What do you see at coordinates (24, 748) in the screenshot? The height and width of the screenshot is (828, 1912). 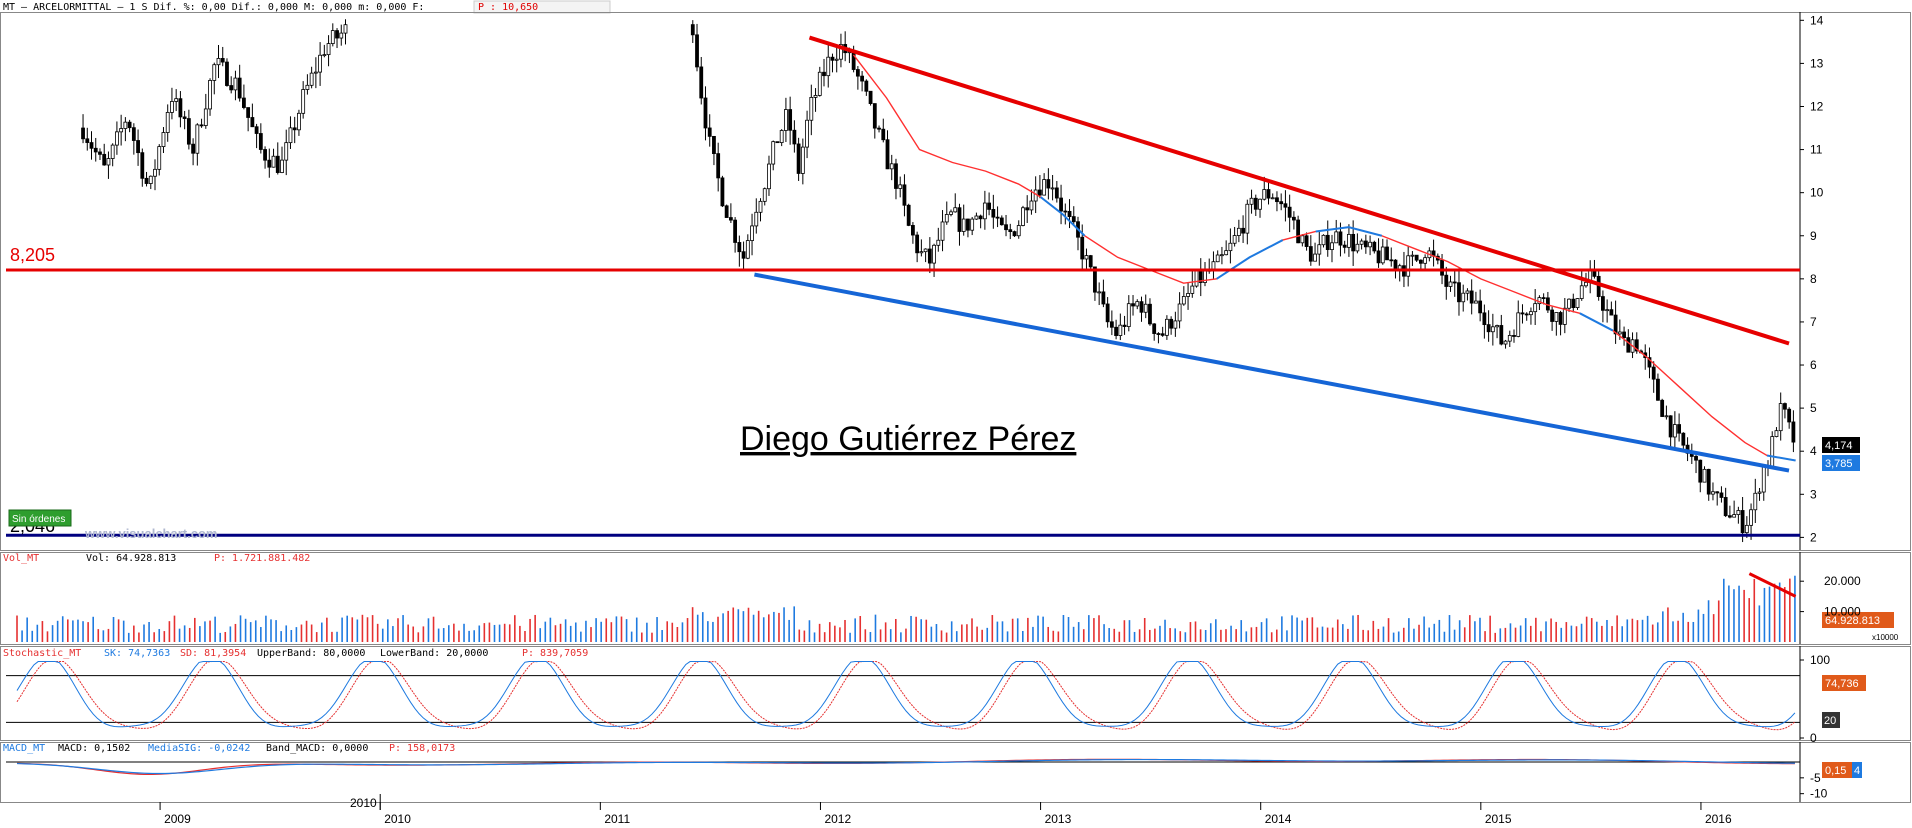 I see `svg-text: MACD_MT` at bounding box center [24, 748].